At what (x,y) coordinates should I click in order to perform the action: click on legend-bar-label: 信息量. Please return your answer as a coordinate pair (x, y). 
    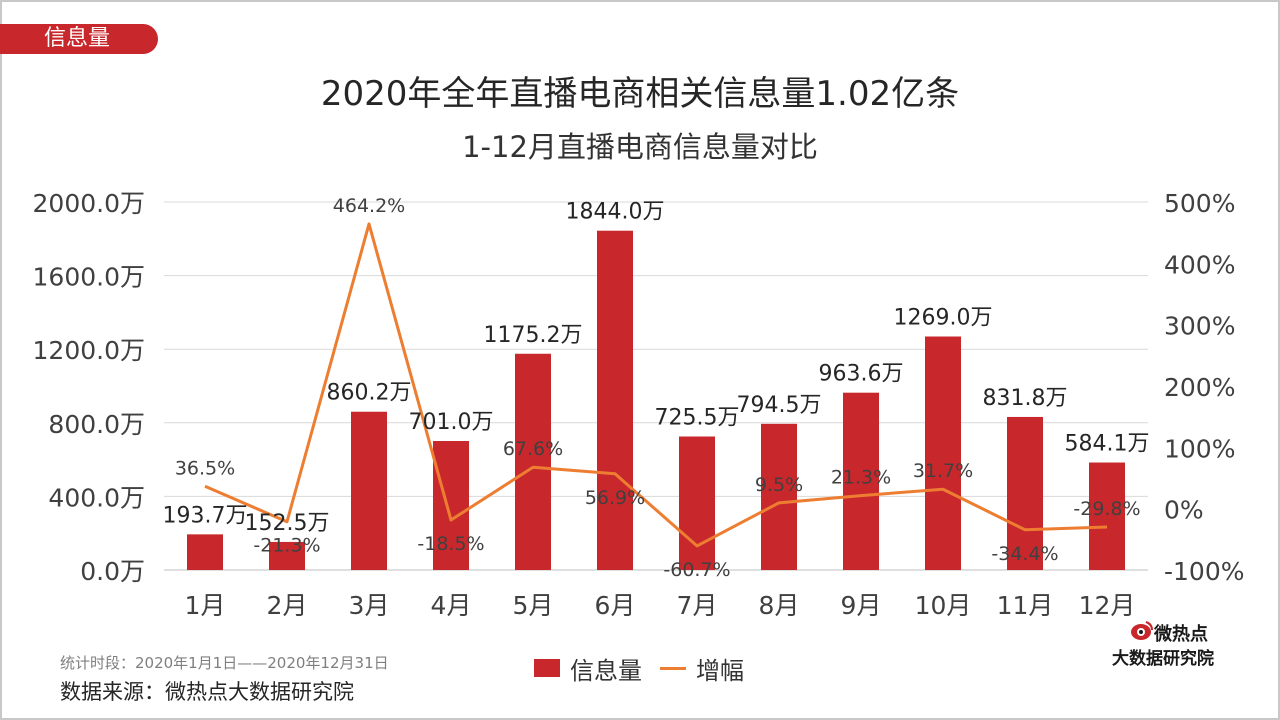
    Looking at the image, I should click on (606, 670).